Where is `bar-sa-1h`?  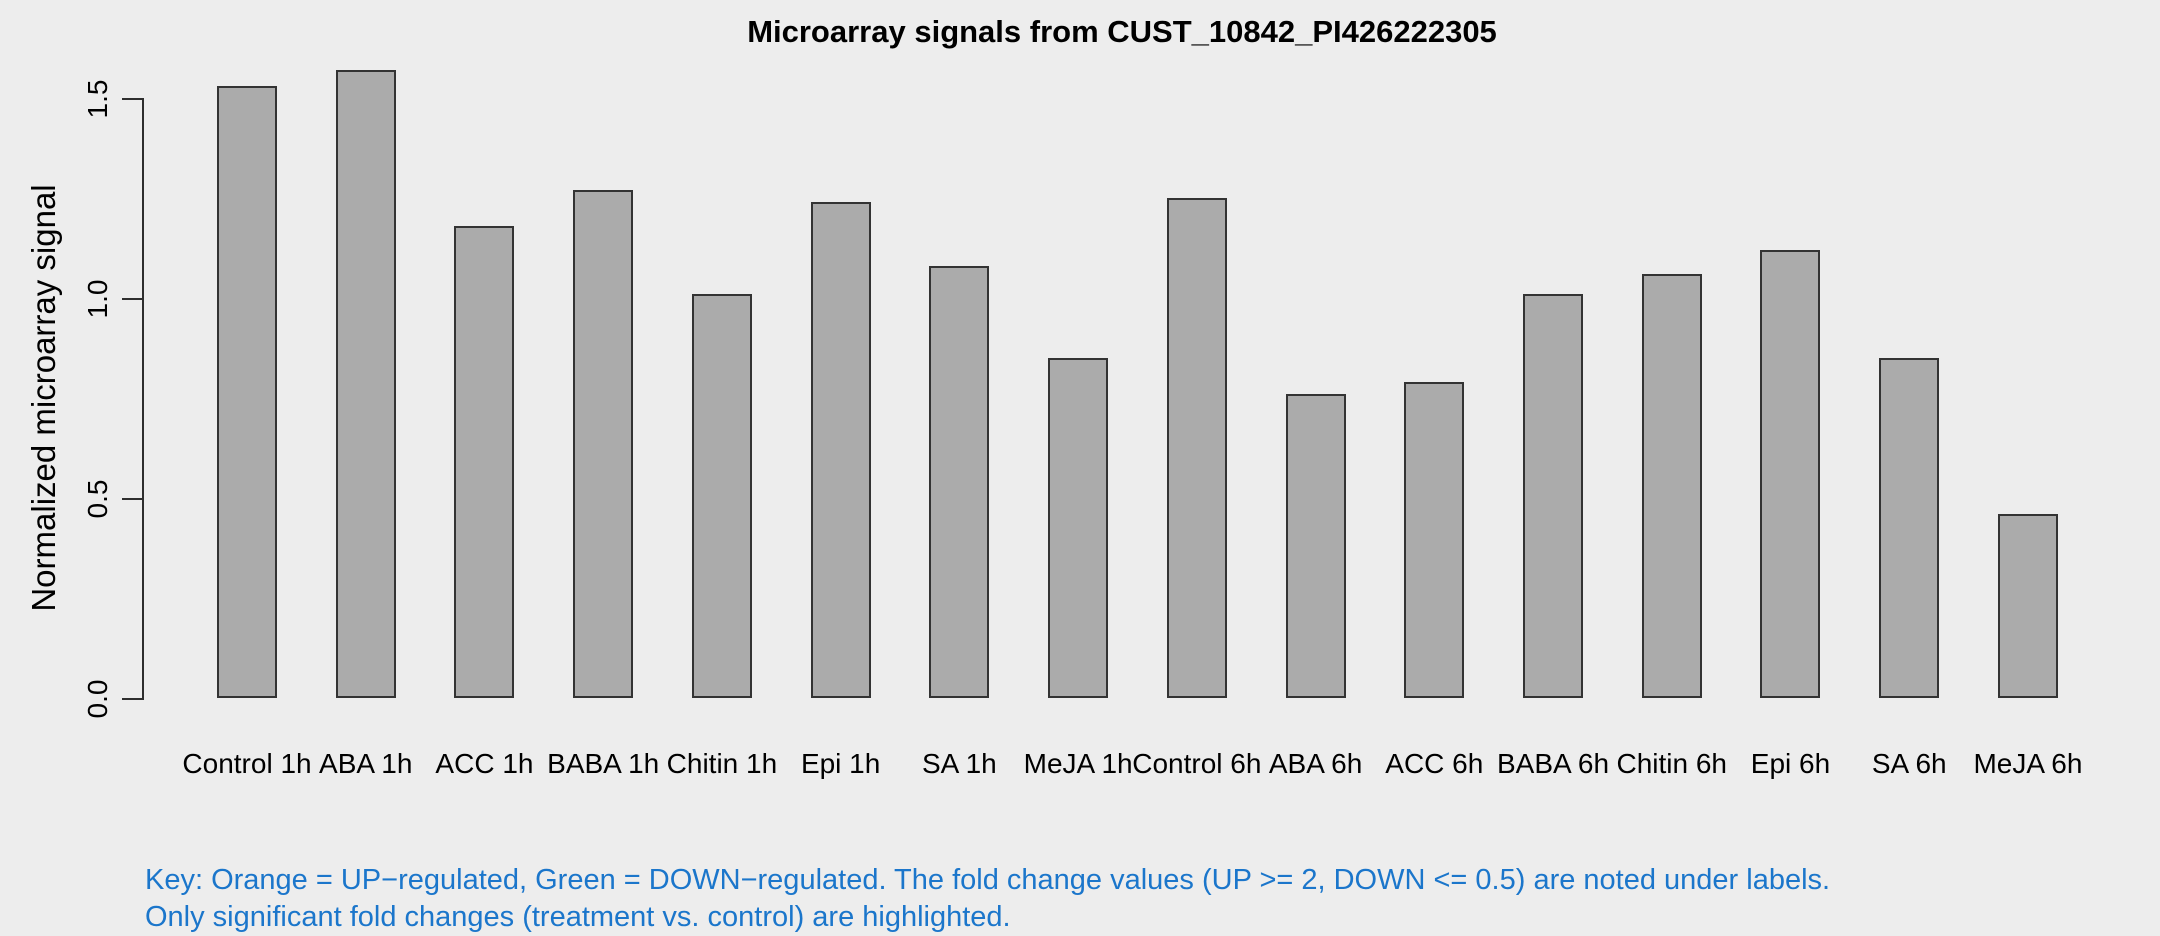
bar-sa-1h is located at coordinates (959, 482).